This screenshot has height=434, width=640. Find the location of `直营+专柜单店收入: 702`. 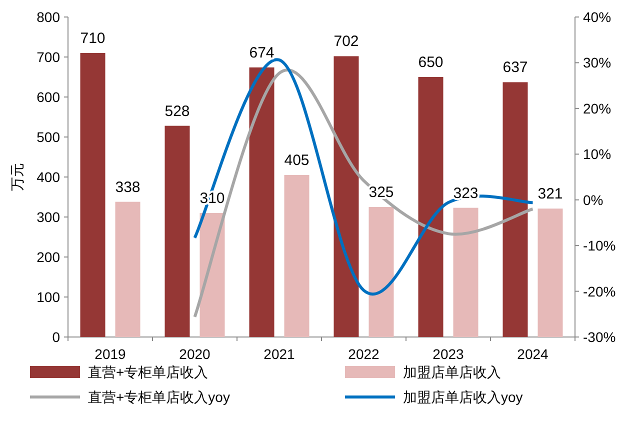

直营+专柜单店收入: 702 is located at coordinates (346, 41).